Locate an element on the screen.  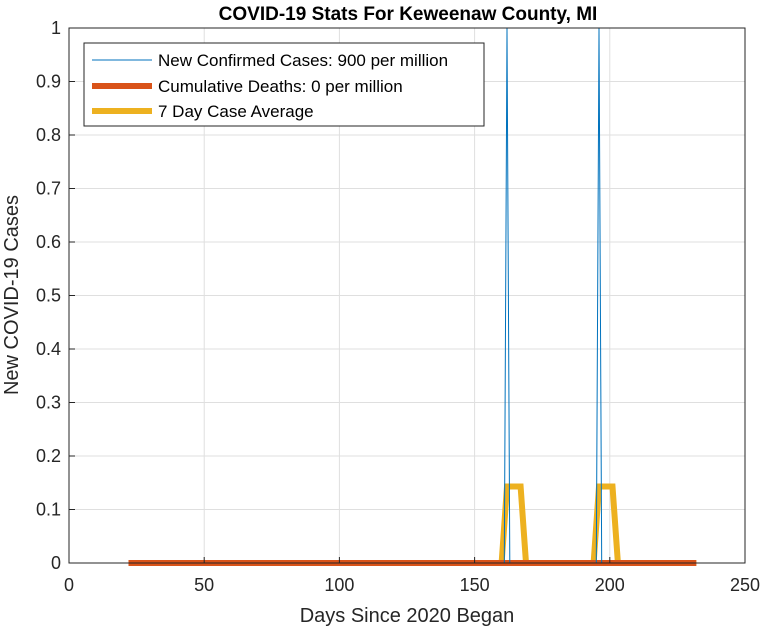
x-tick-label: 250 is located at coordinates (745, 585).